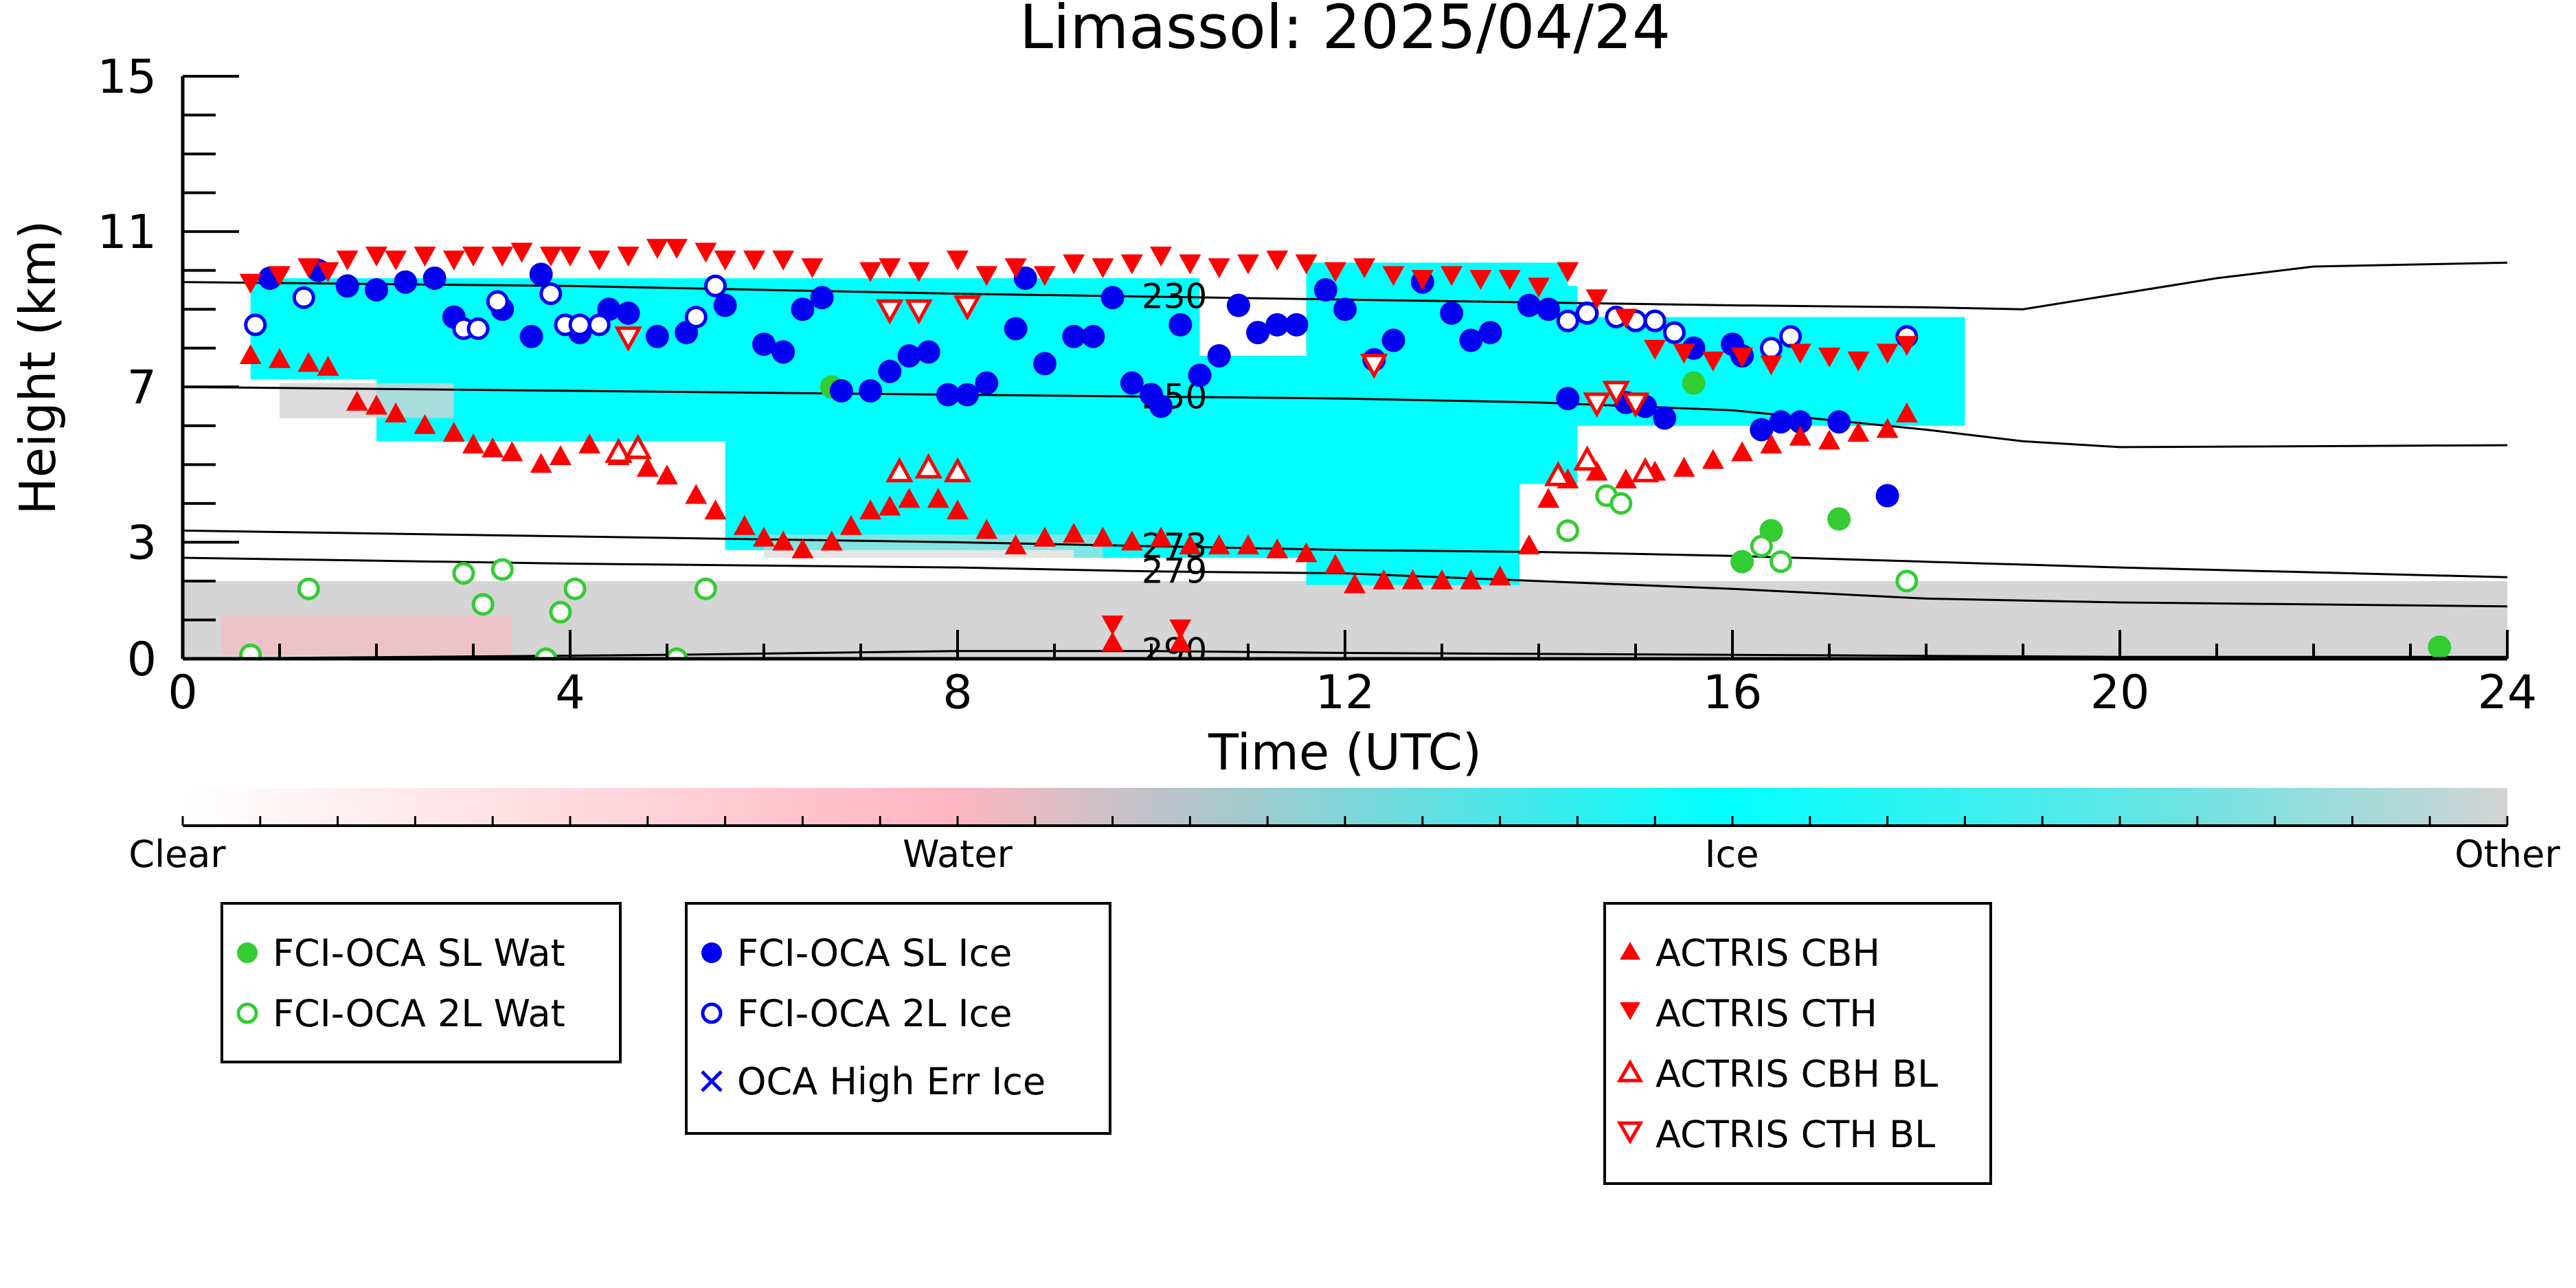 The width and height of the screenshot is (2576, 1288). Describe the element at coordinates (2120, 693) in the screenshot. I see `x-tick-label: 20` at that location.